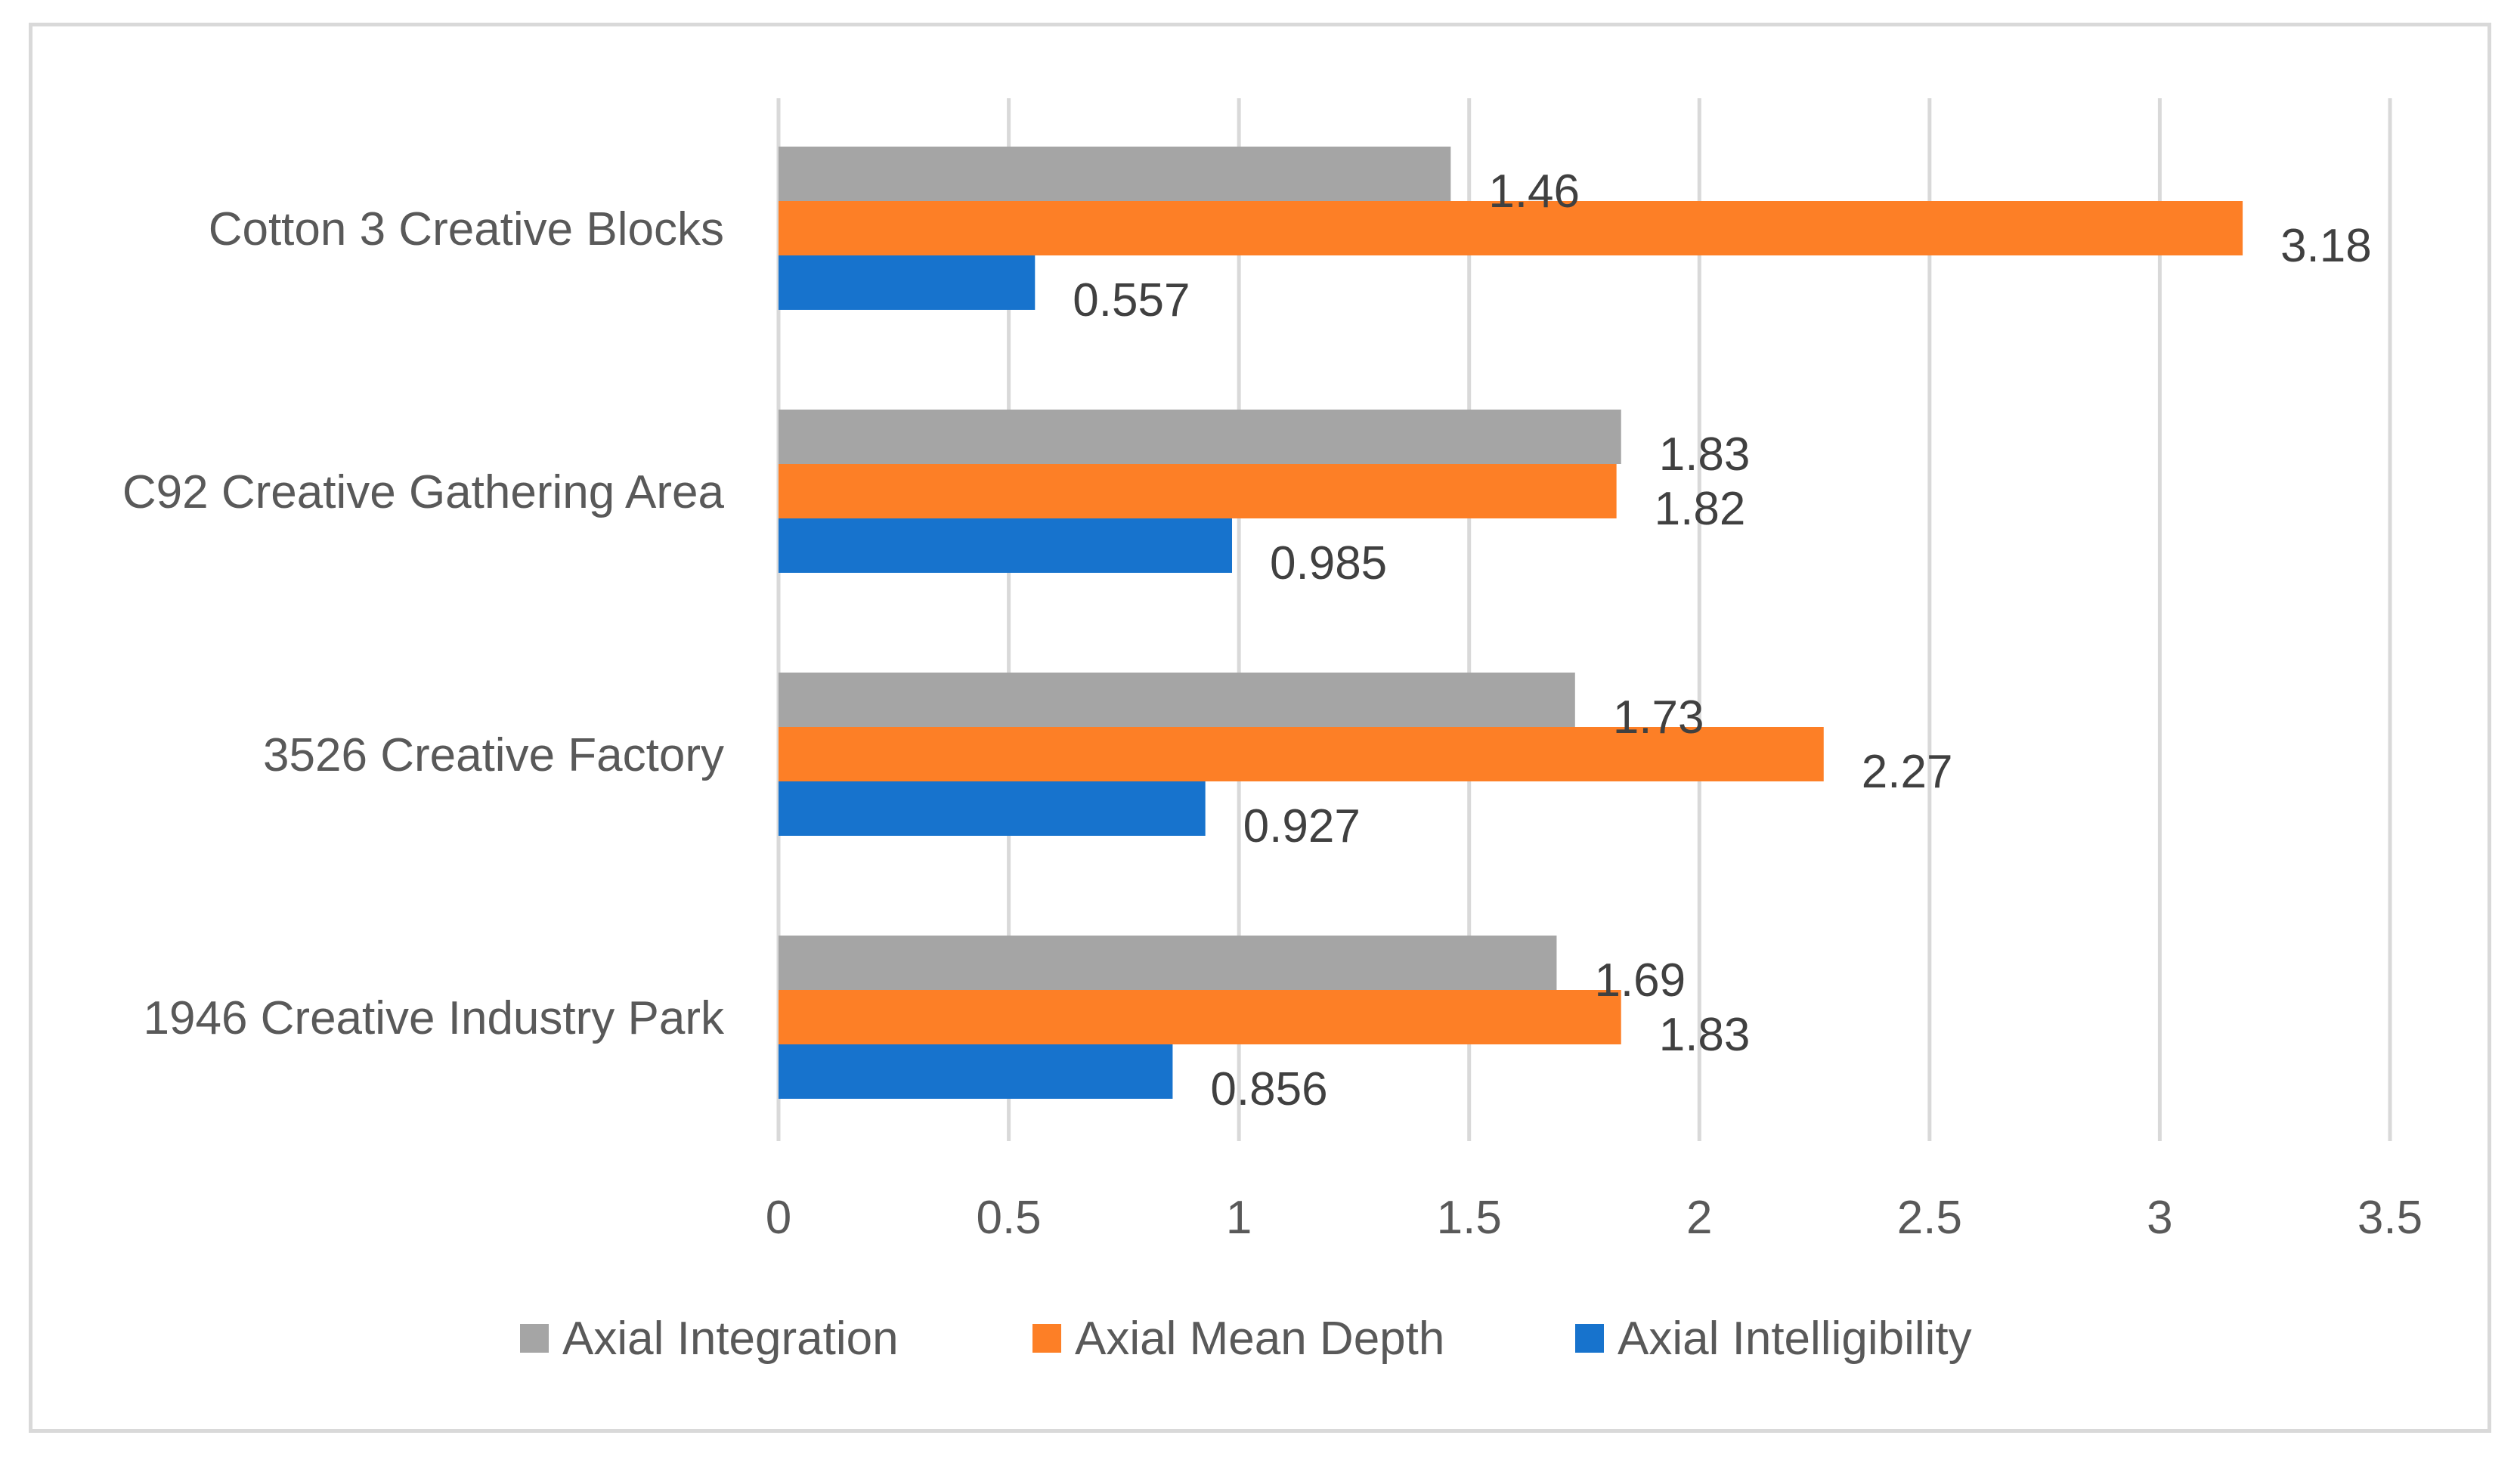  What do you see at coordinates (423, 492) in the screenshot?
I see `category-label: C92 Creative Gathering Area` at bounding box center [423, 492].